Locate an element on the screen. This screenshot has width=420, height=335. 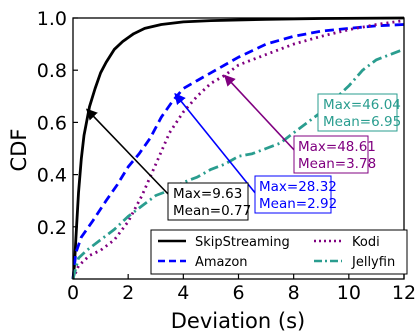
annotation-kodi-max: Max=48.61 is located at coordinates (337, 147).